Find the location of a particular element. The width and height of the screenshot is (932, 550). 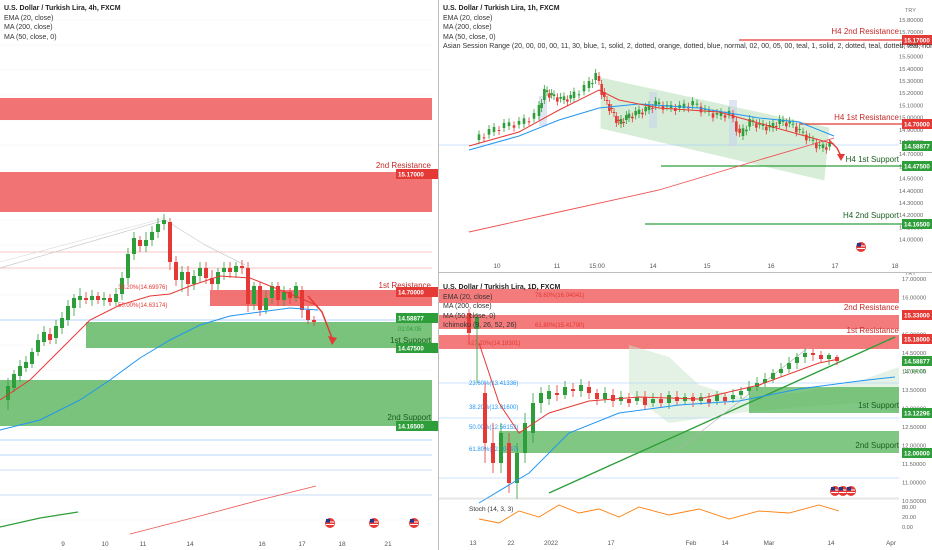

support-band-2nd is located at coordinates (216, 403).